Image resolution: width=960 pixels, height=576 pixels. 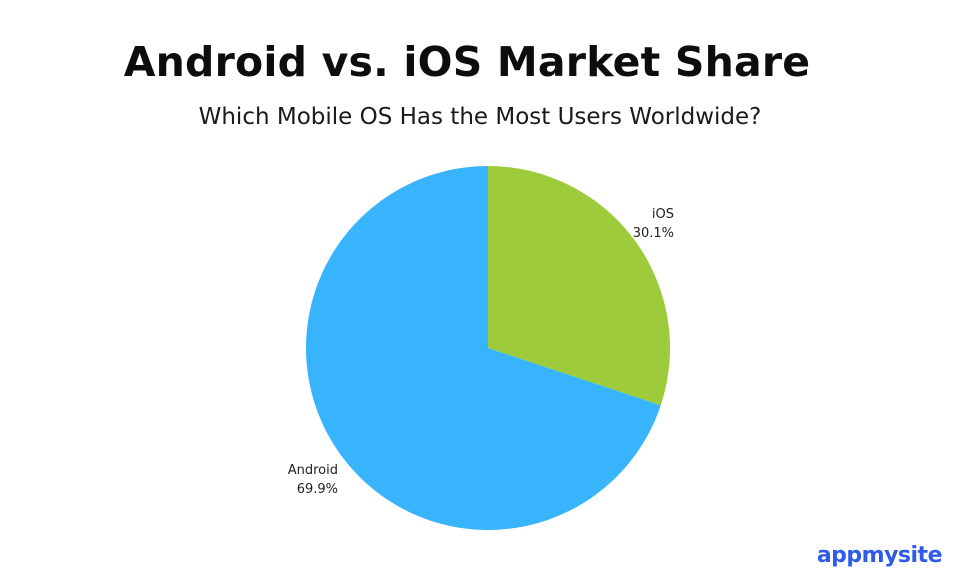 What do you see at coordinates (579, 286) in the screenshot?
I see `pie-slice-ios` at bounding box center [579, 286].